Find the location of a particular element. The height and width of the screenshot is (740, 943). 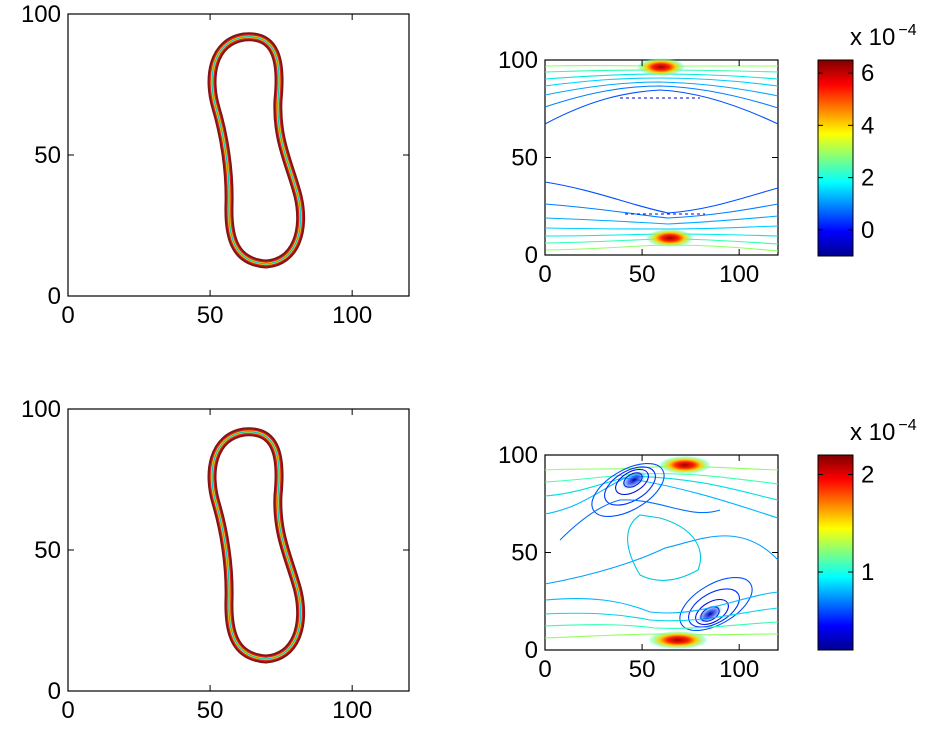

colorbar-tick-label: 0 is located at coordinates (867, 230).